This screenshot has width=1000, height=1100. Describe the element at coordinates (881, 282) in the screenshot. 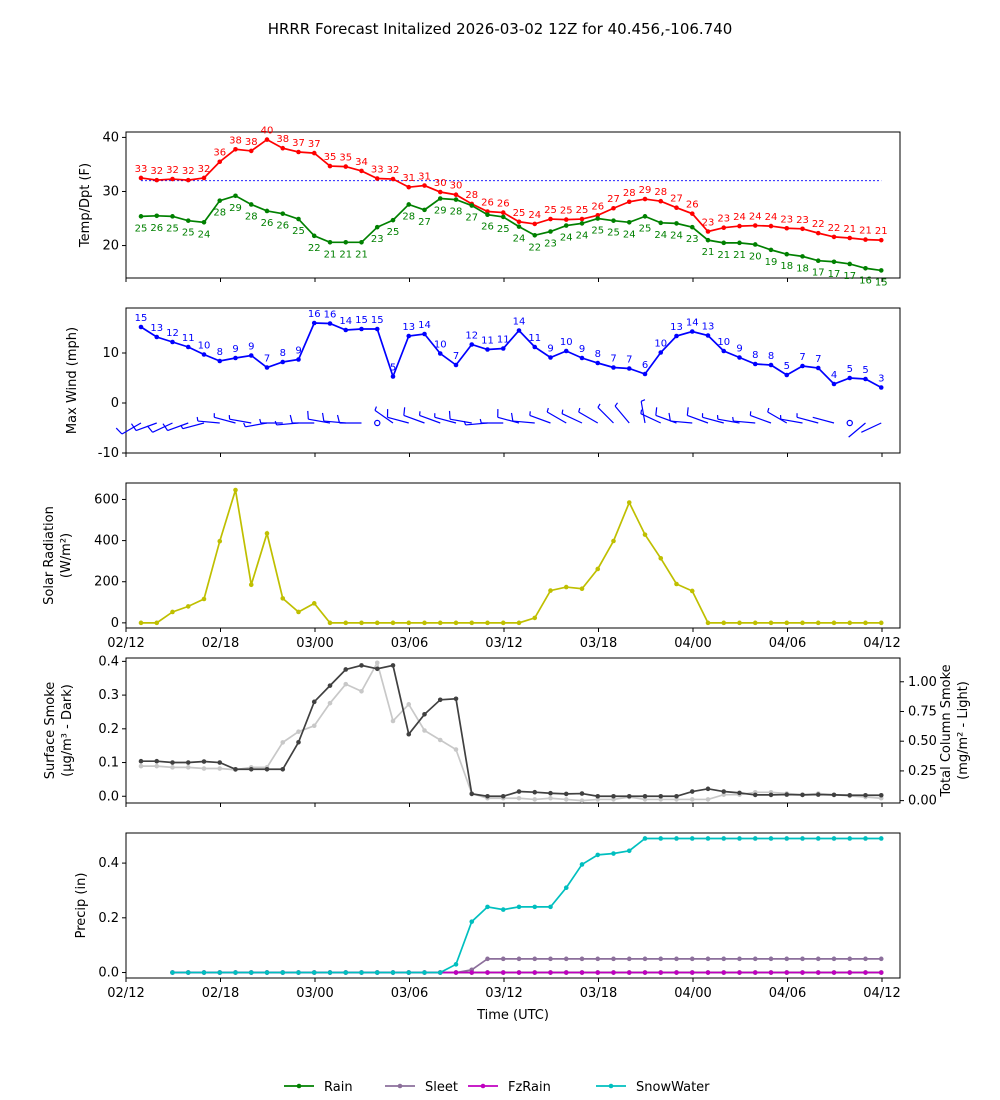

I see `dewpoint-data-label: 15` at that location.